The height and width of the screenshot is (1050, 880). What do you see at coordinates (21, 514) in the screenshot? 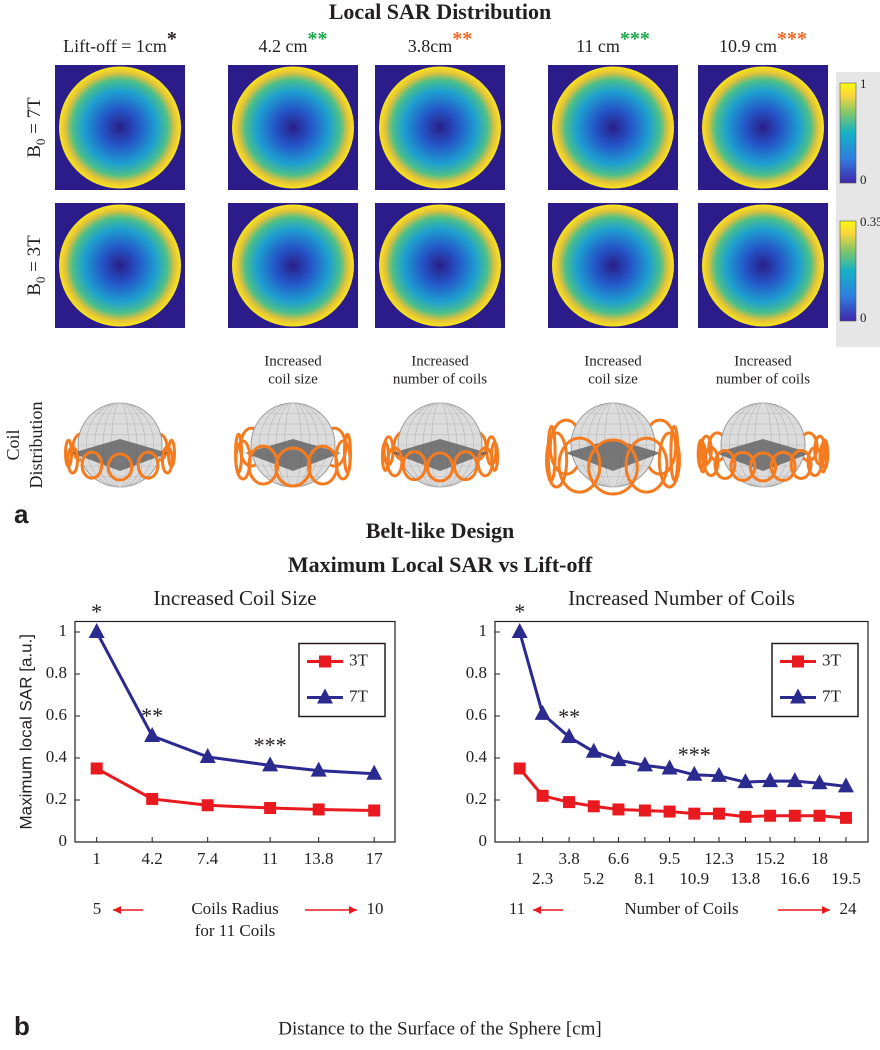
I see `panel-label: a` at bounding box center [21, 514].